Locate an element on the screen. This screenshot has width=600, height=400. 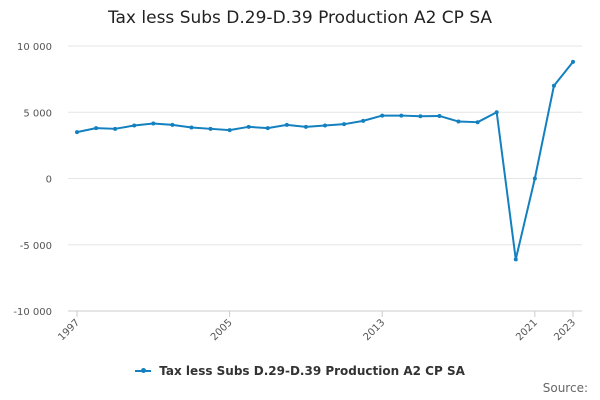
y-tick-label: 0 is located at coordinates (49, 180).